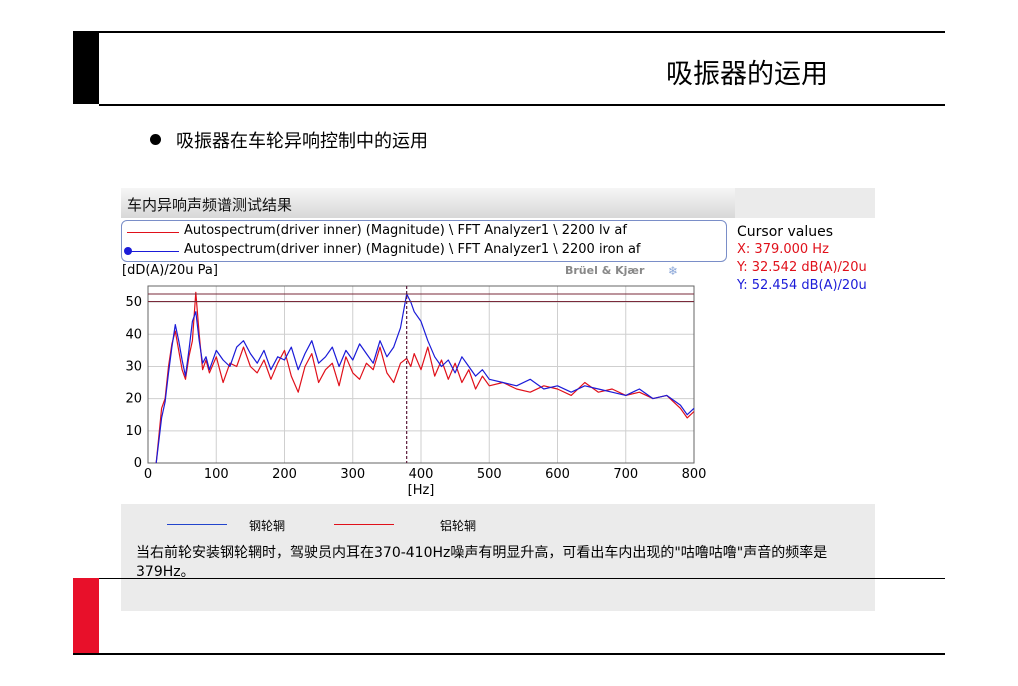 The width and height of the screenshot is (1018, 686). I want to click on bottom-rule-upper, so click(509, 578).